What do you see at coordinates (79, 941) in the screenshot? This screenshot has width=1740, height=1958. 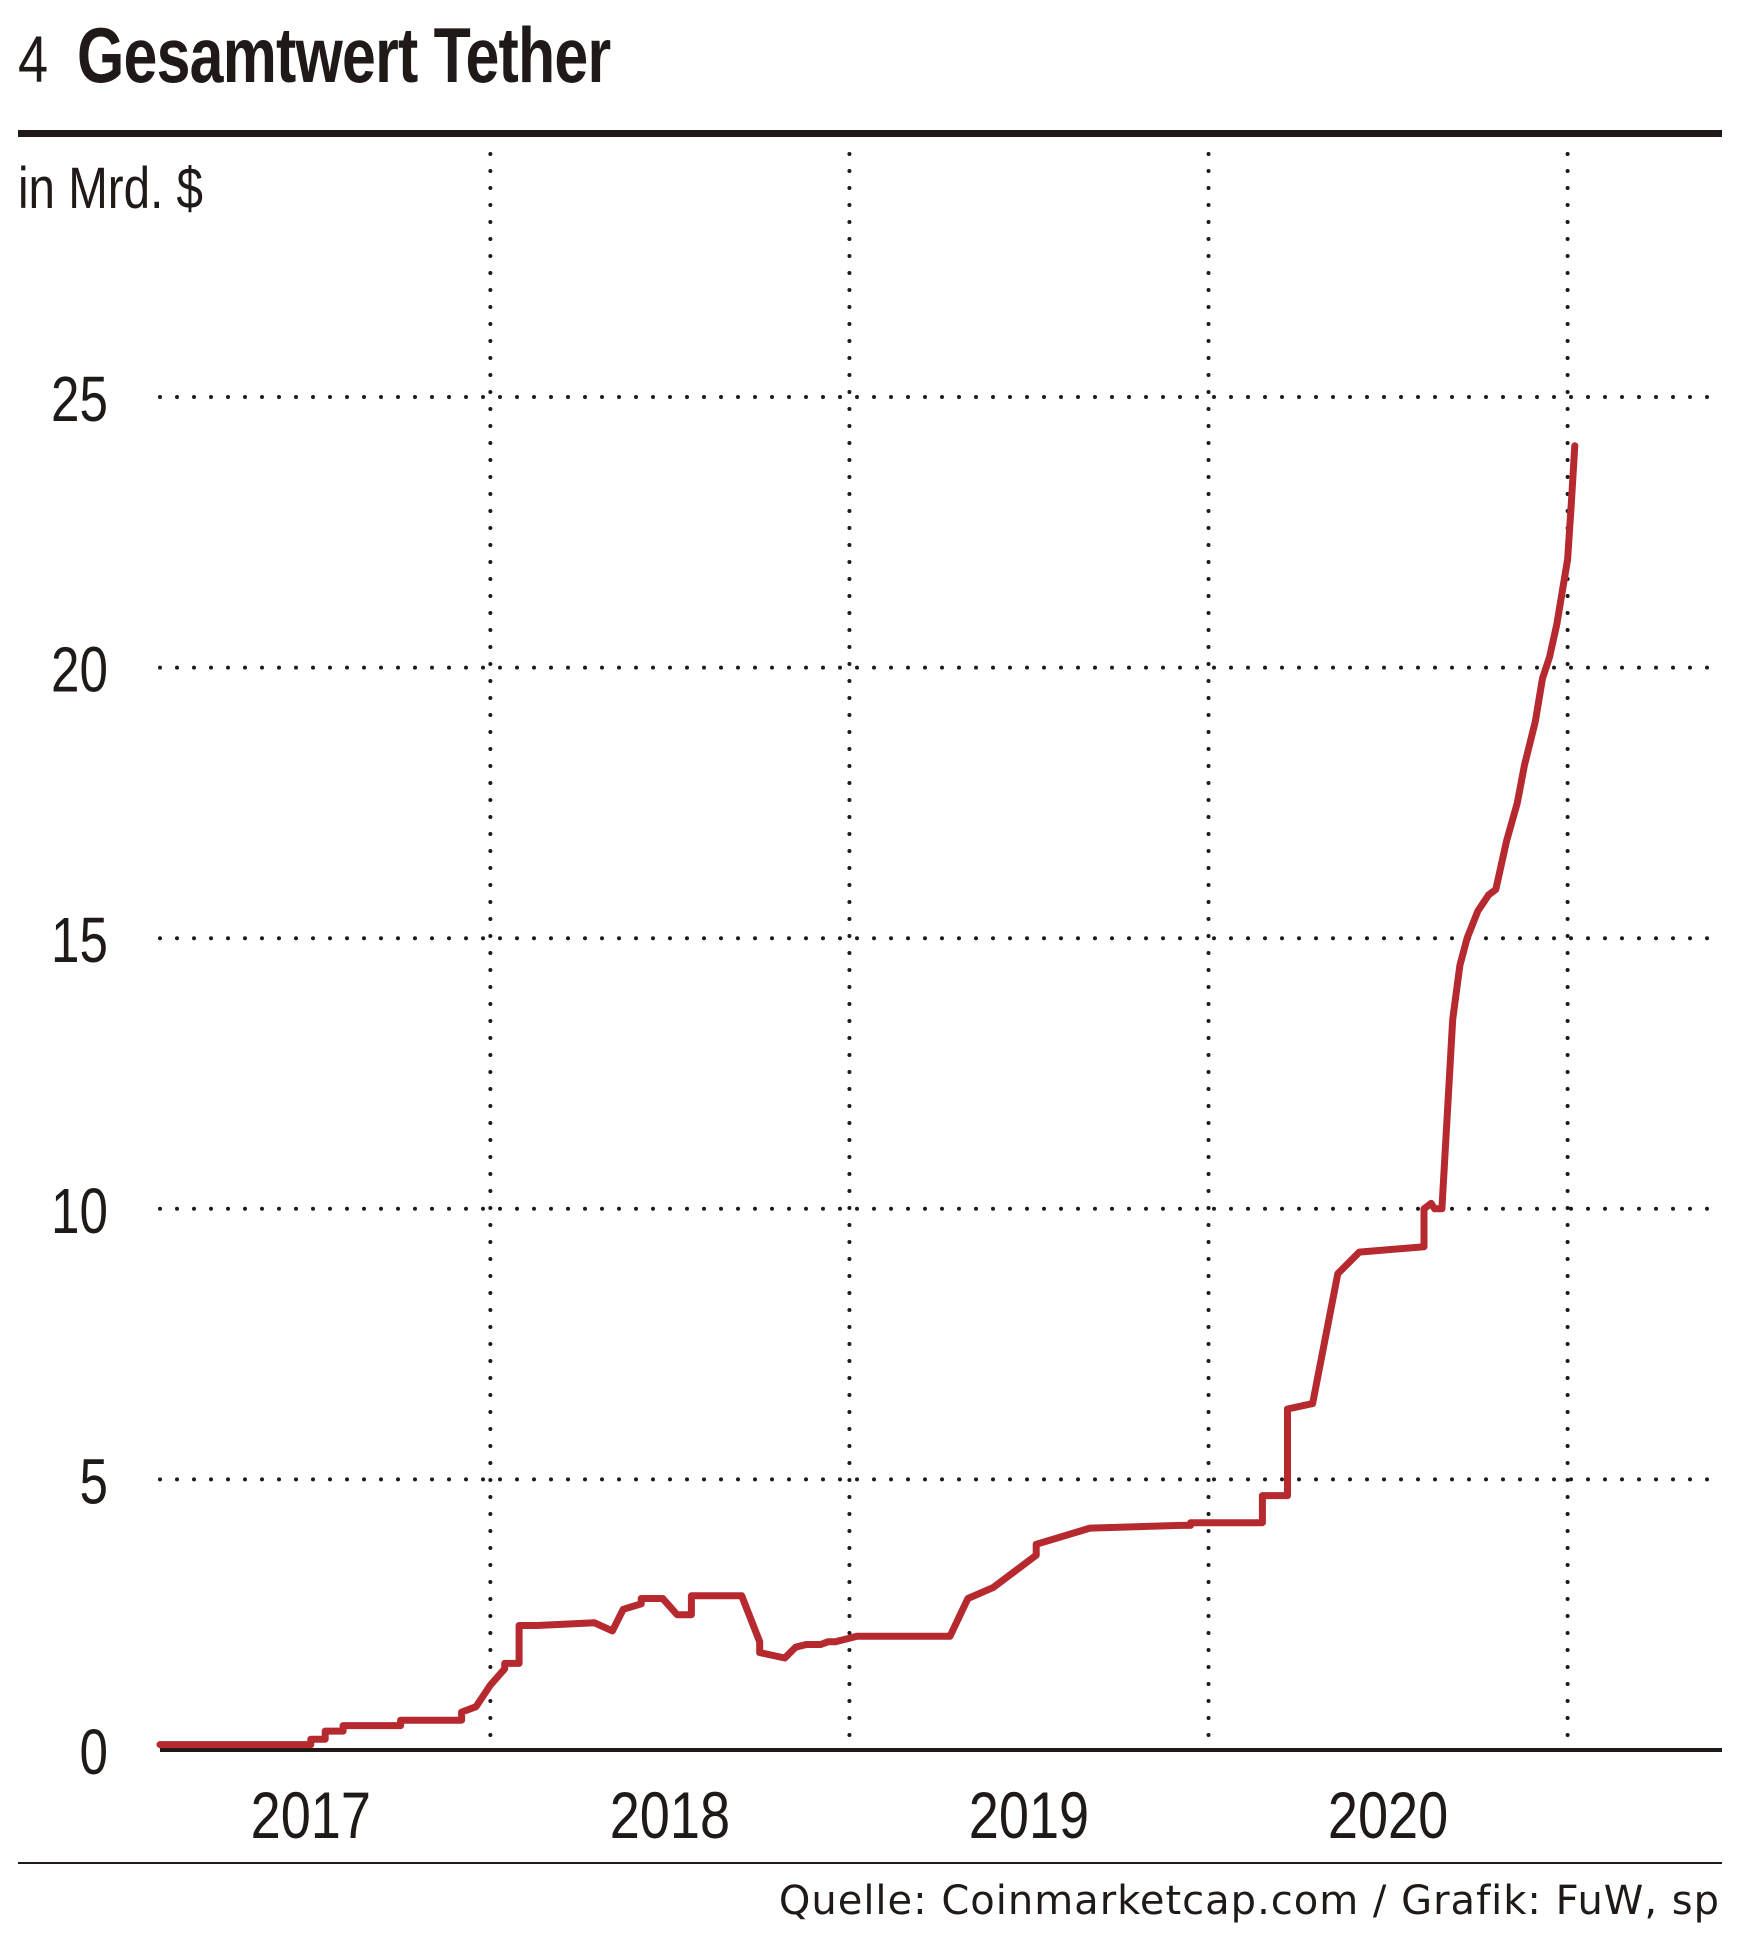 I see `y-tick-label: 15` at bounding box center [79, 941].